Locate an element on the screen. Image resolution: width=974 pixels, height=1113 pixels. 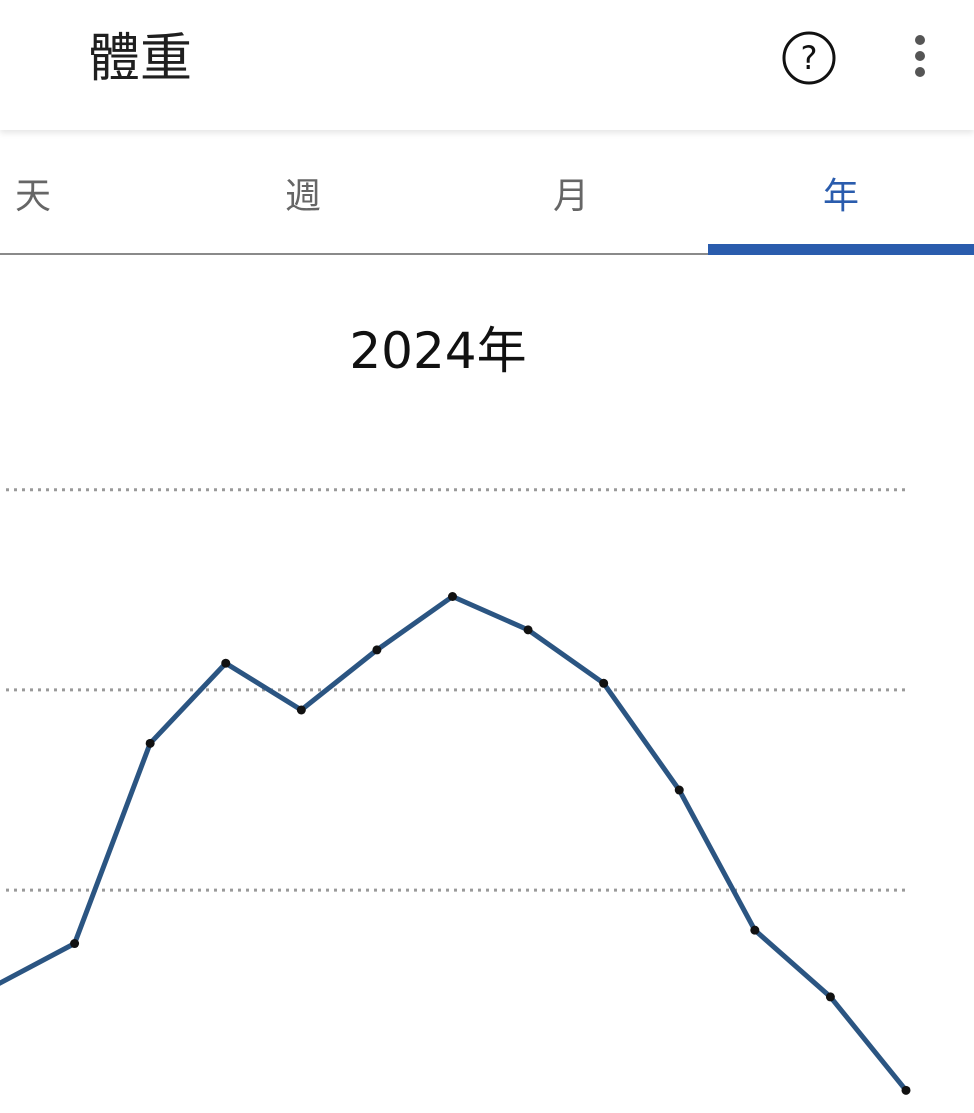
tab-day: 天 is located at coordinates (32, 196).